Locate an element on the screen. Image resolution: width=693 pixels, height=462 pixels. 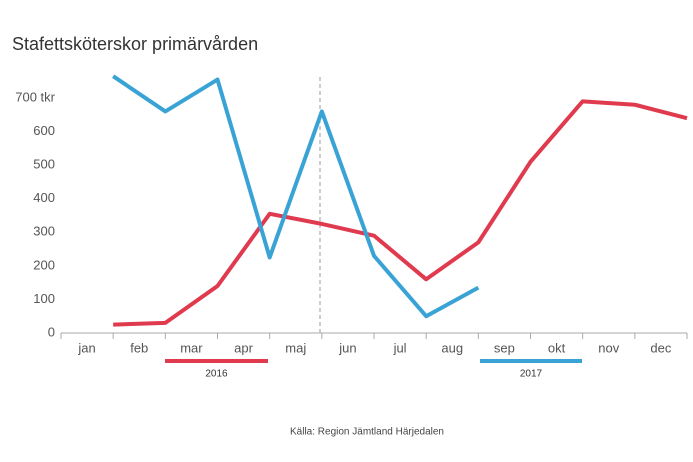
y-tick-label: 500 is located at coordinates (44, 164).